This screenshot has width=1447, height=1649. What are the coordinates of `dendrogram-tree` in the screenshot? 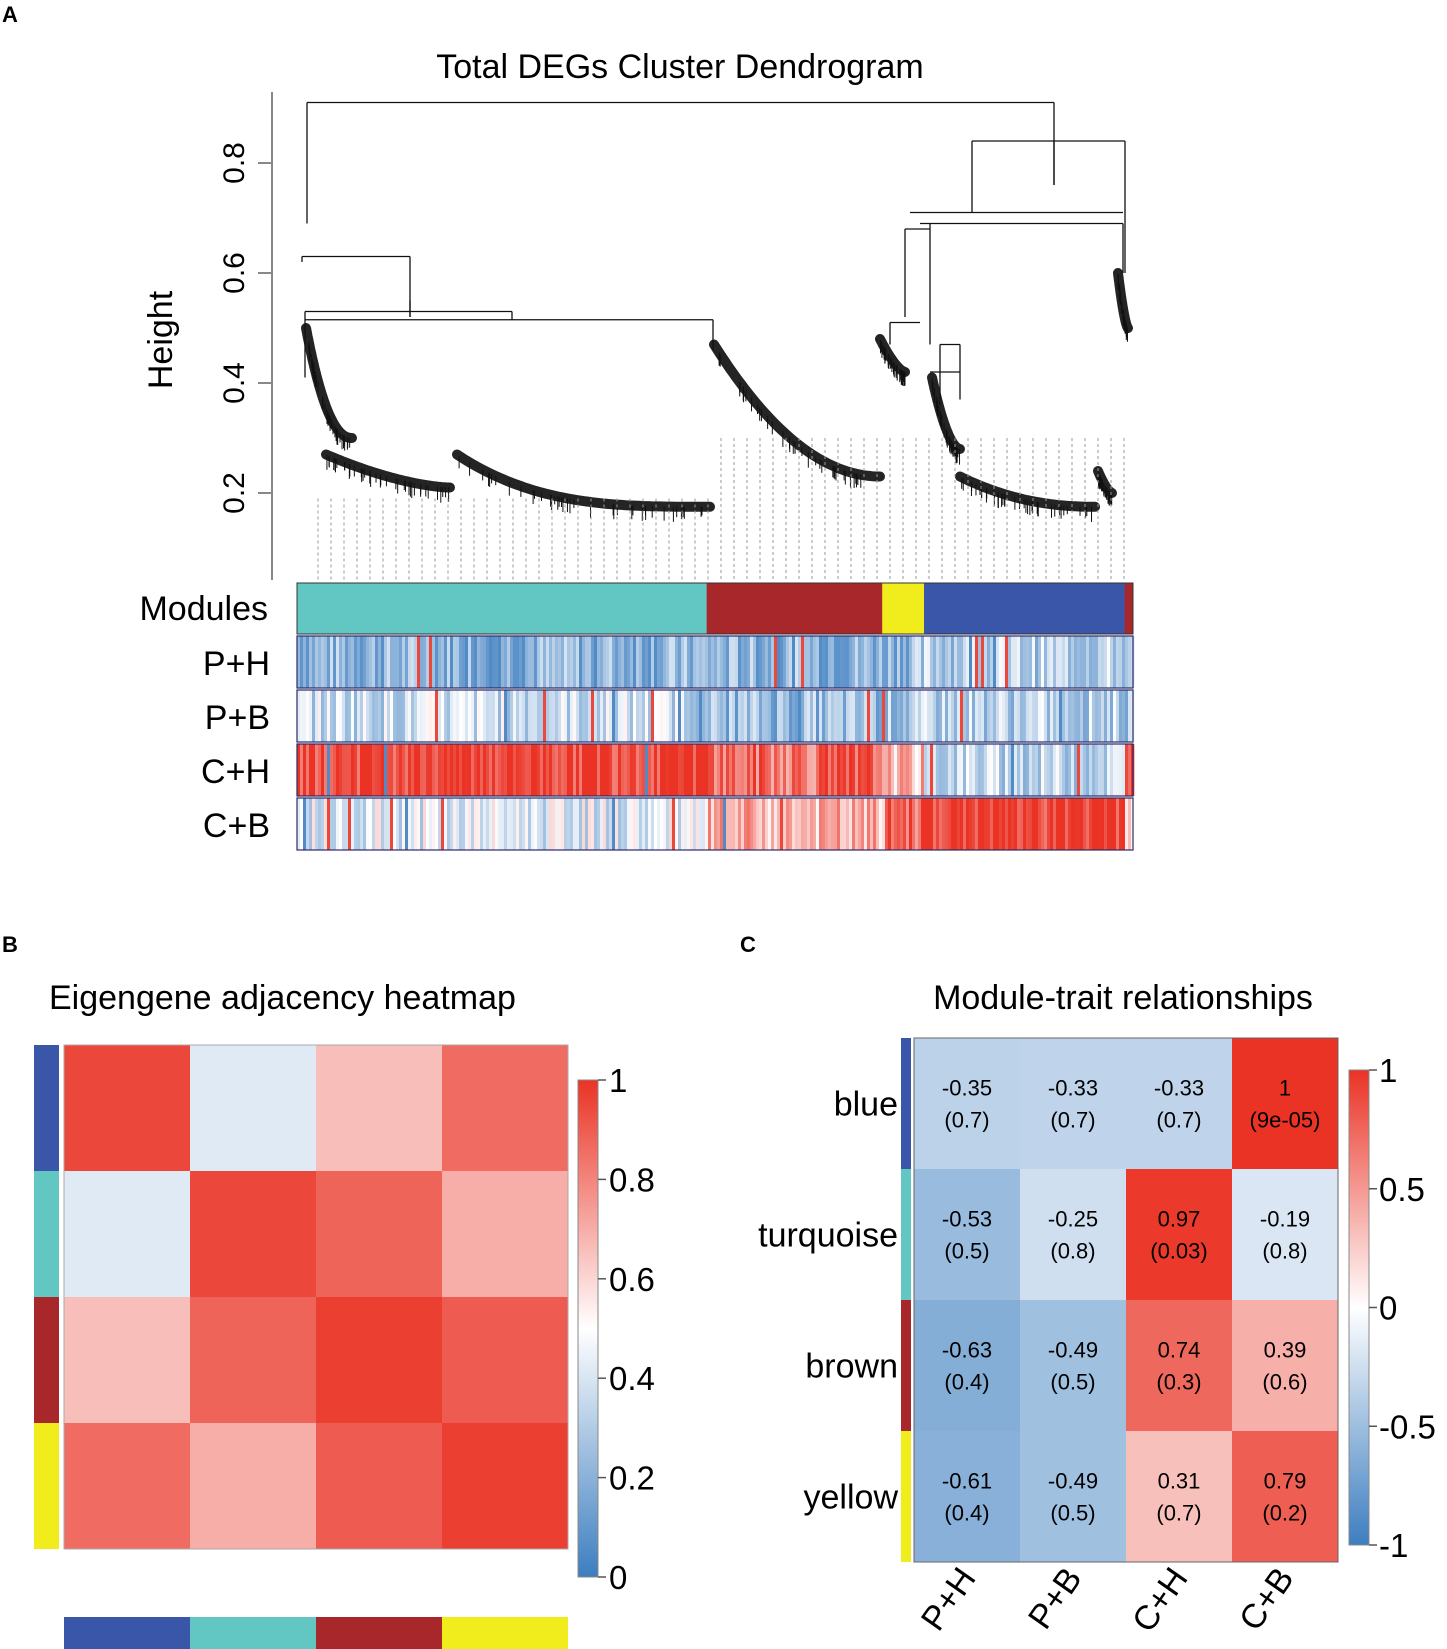 It's located at (713, 253).